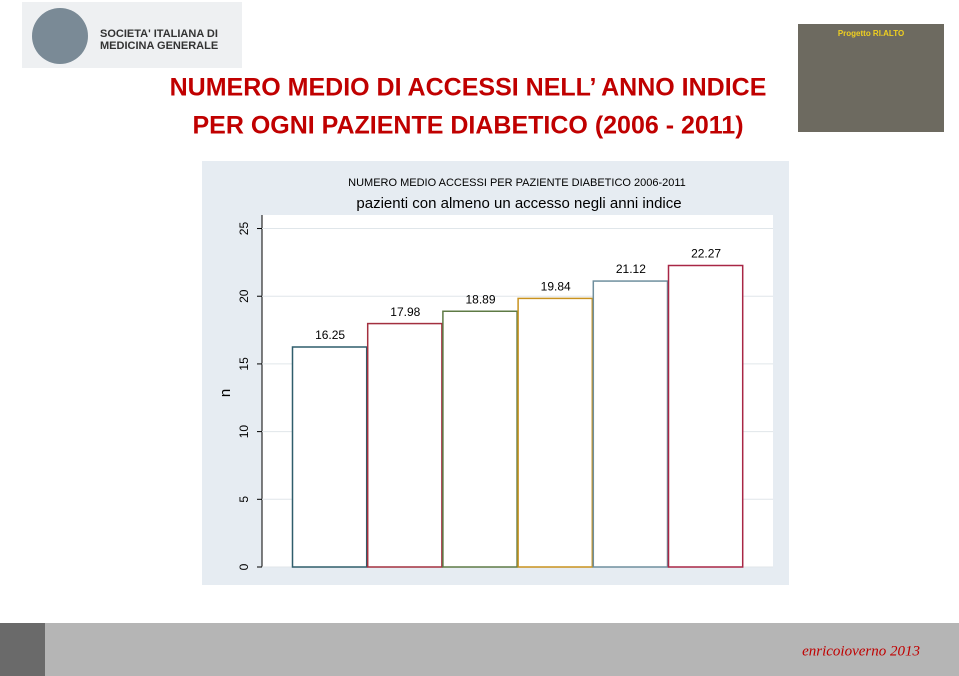 This screenshot has width=959, height=676. Describe the element at coordinates (244, 229) in the screenshot. I see `y-tick-label: 25` at that location.